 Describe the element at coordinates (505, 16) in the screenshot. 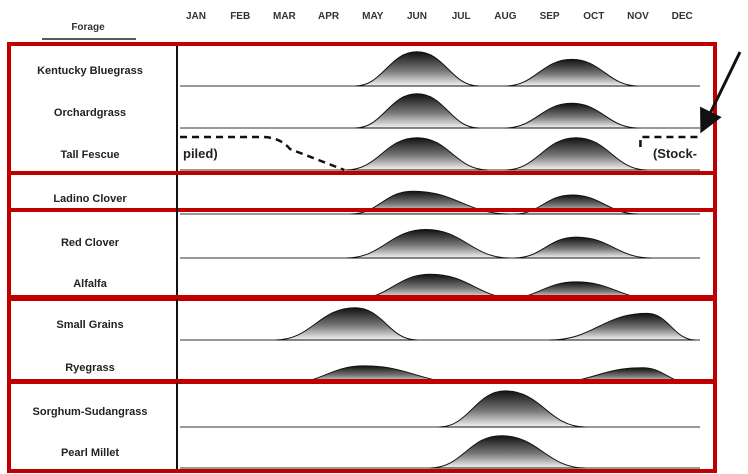

I see `month-label-aug: AUG` at that location.